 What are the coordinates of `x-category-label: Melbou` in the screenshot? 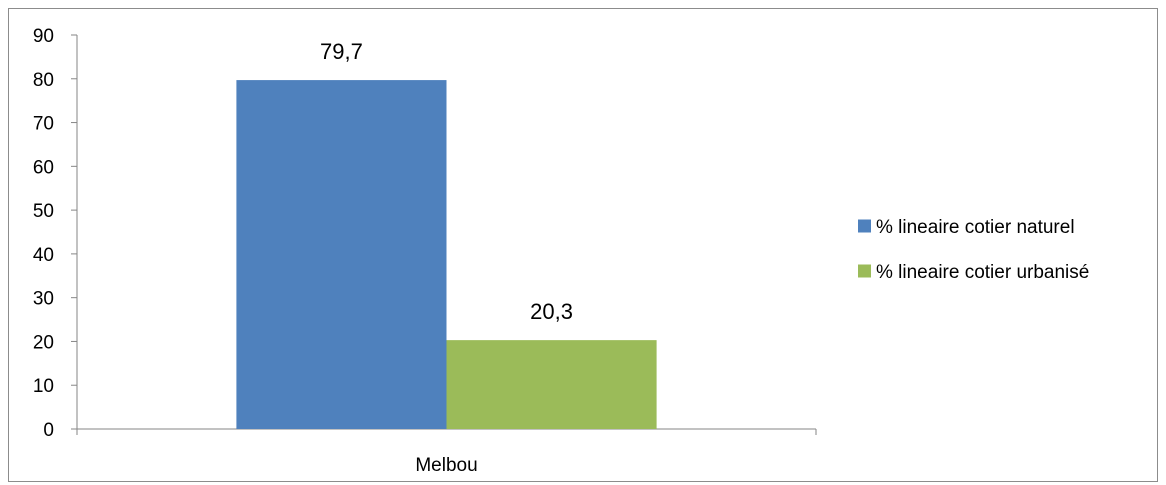 It's located at (446, 465).